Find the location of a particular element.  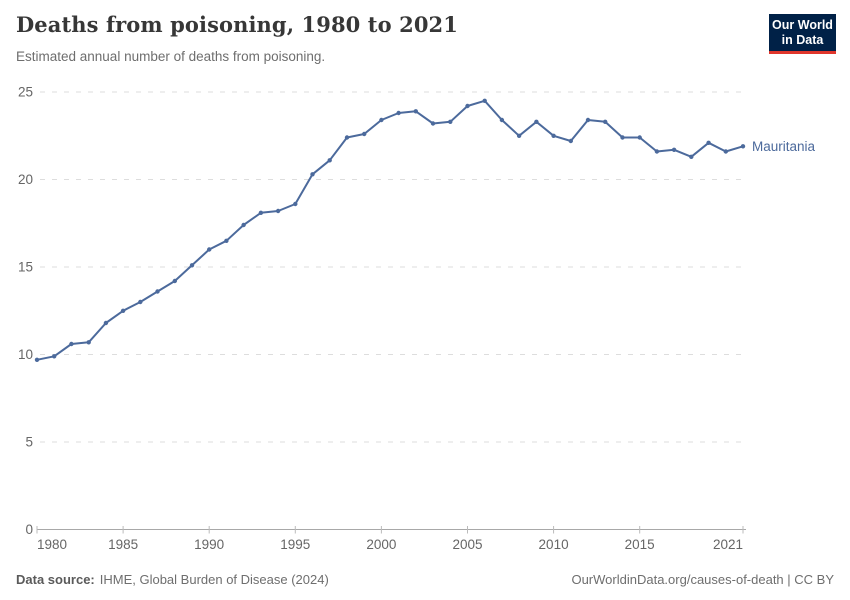

y-tick-label: 15 is located at coordinates (25, 267).